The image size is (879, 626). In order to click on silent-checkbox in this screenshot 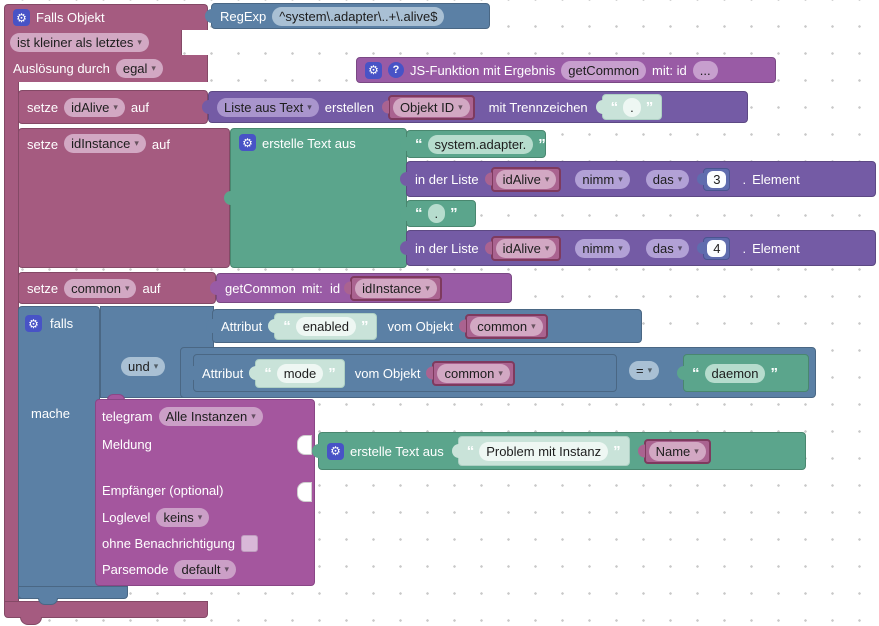, I will do `click(249, 543)`.